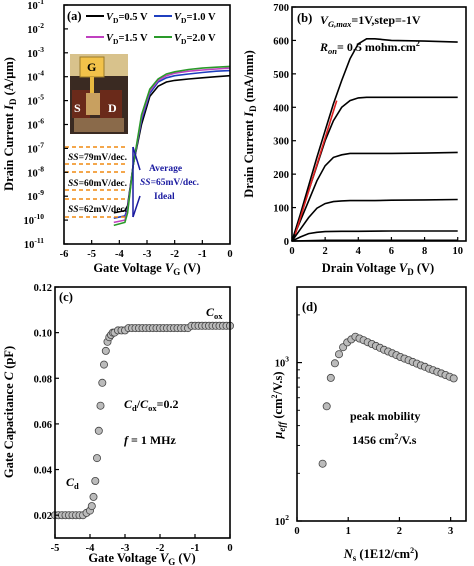  What do you see at coordinates (151, 29) in the screenshot?
I see `panel-a-legend: VD=0.5 V VD=1.0 V VD=1.5 V VD=2.0 V` at bounding box center [151, 29].